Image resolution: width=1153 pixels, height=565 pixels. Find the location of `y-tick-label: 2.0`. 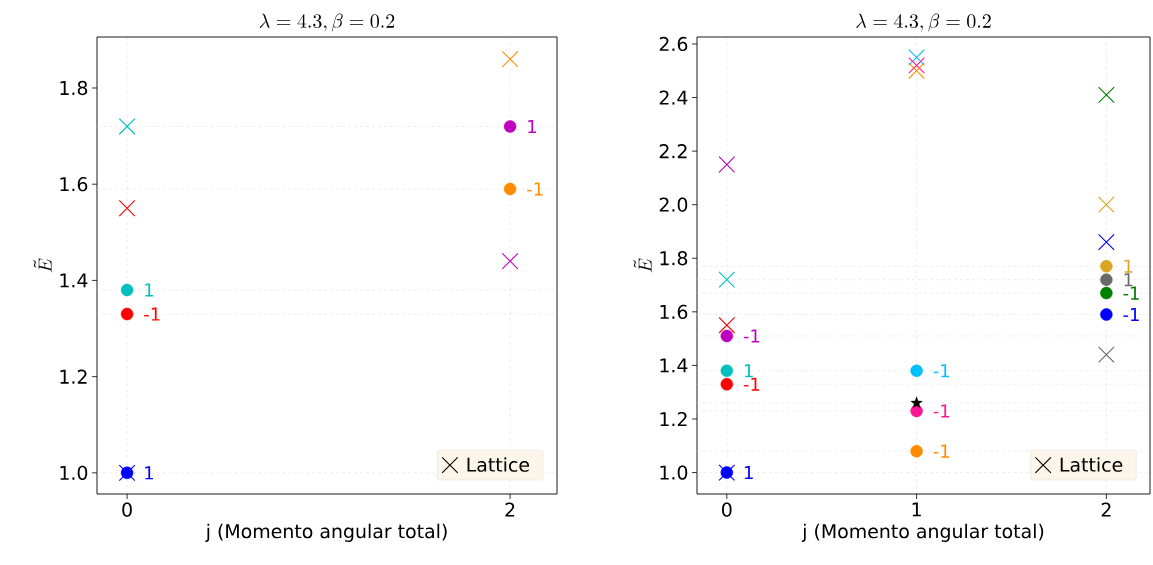

y-tick-label: 2.0 is located at coordinates (673, 204).